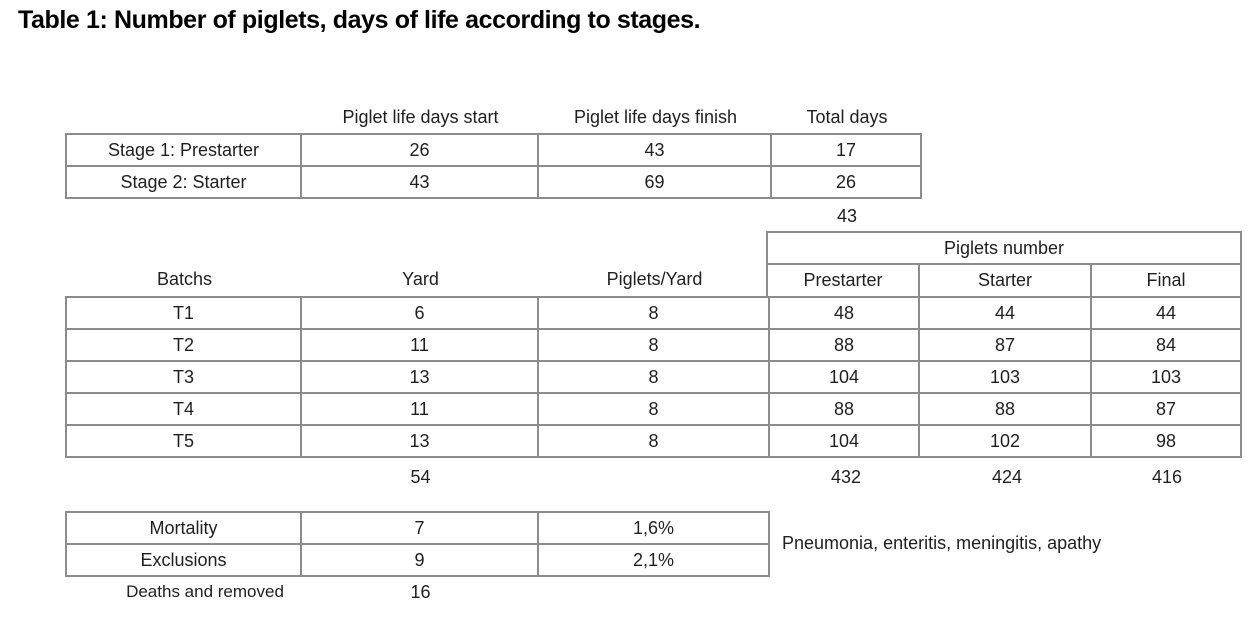  What do you see at coordinates (1006, 442) in the screenshot?
I see `table-cell: 102` at bounding box center [1006, 442].